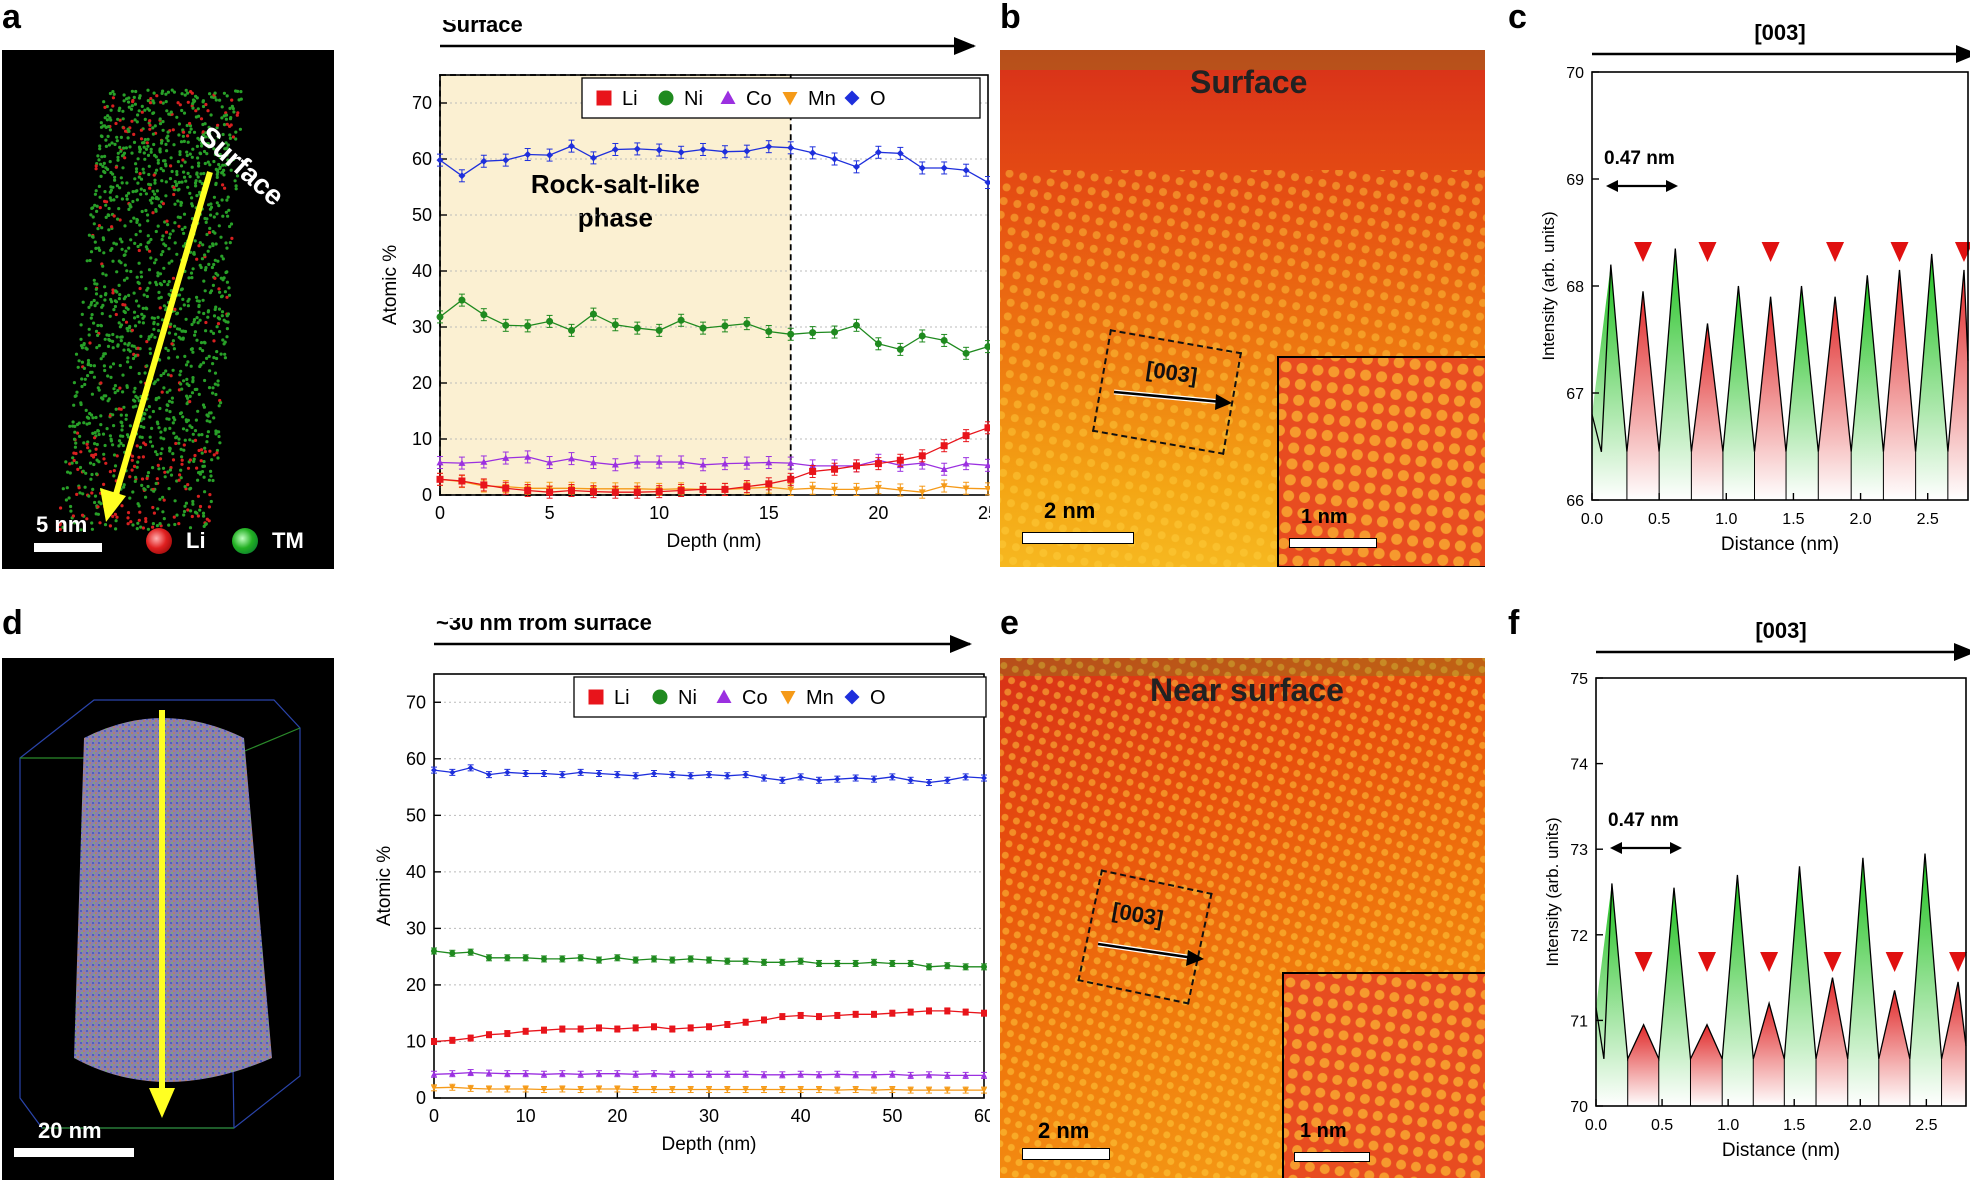 This screenshot has height=1182, width=1971. Describe the element at coordinates (1575, 394) in the screenshot. I see `y-tick-label: 67` at that location.